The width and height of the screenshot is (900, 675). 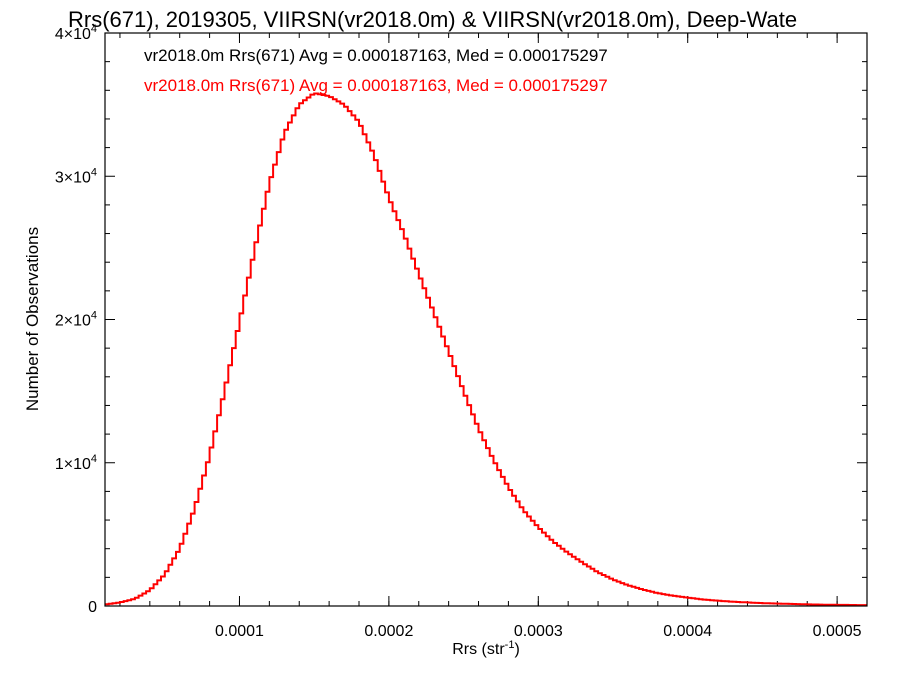 What do you see at coordinates (478, 649) in the screenshot?
I see `x-axis-label-text: Rrs (str` at bounding box center [478, 649].